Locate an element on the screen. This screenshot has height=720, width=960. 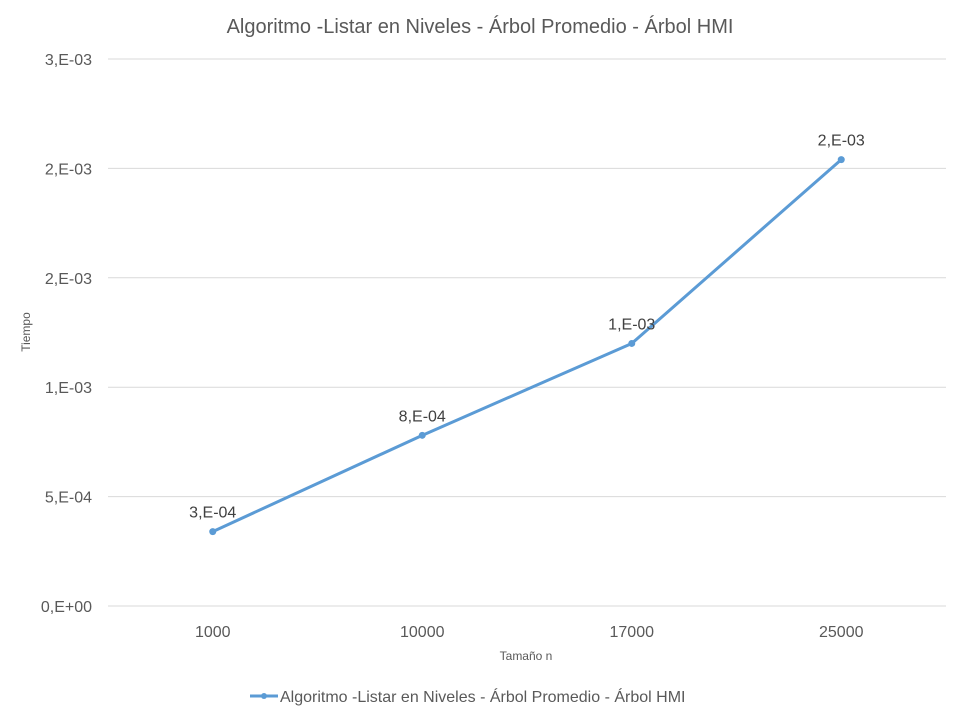
y-tick-label: 5,E-04 is located at coordinates (68, 498).